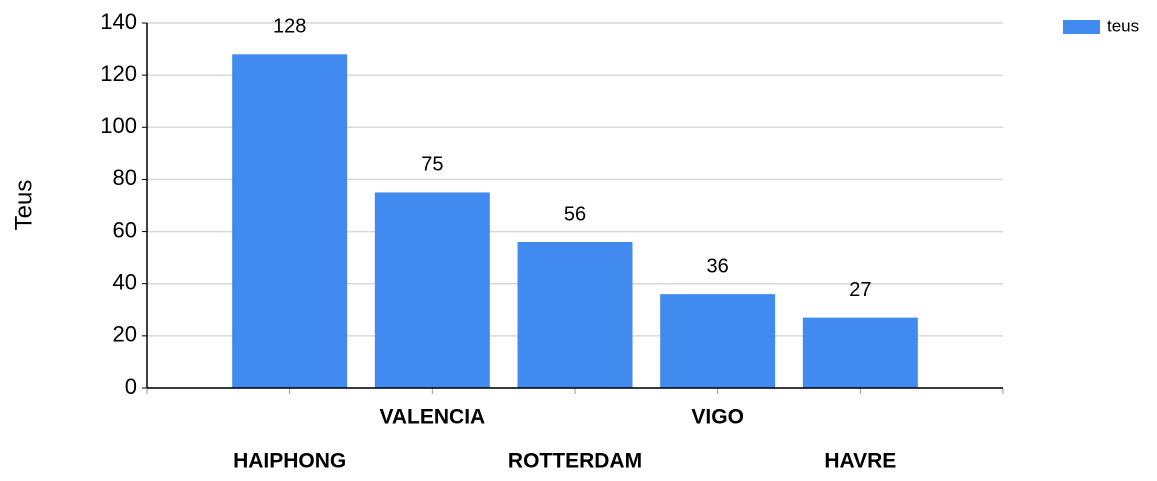 The height and width of the screenshot is (481, 1157). Describe the element at coordinates (717, 417) in the screenshot. I see `x-tick-label: VIGO` at that location.